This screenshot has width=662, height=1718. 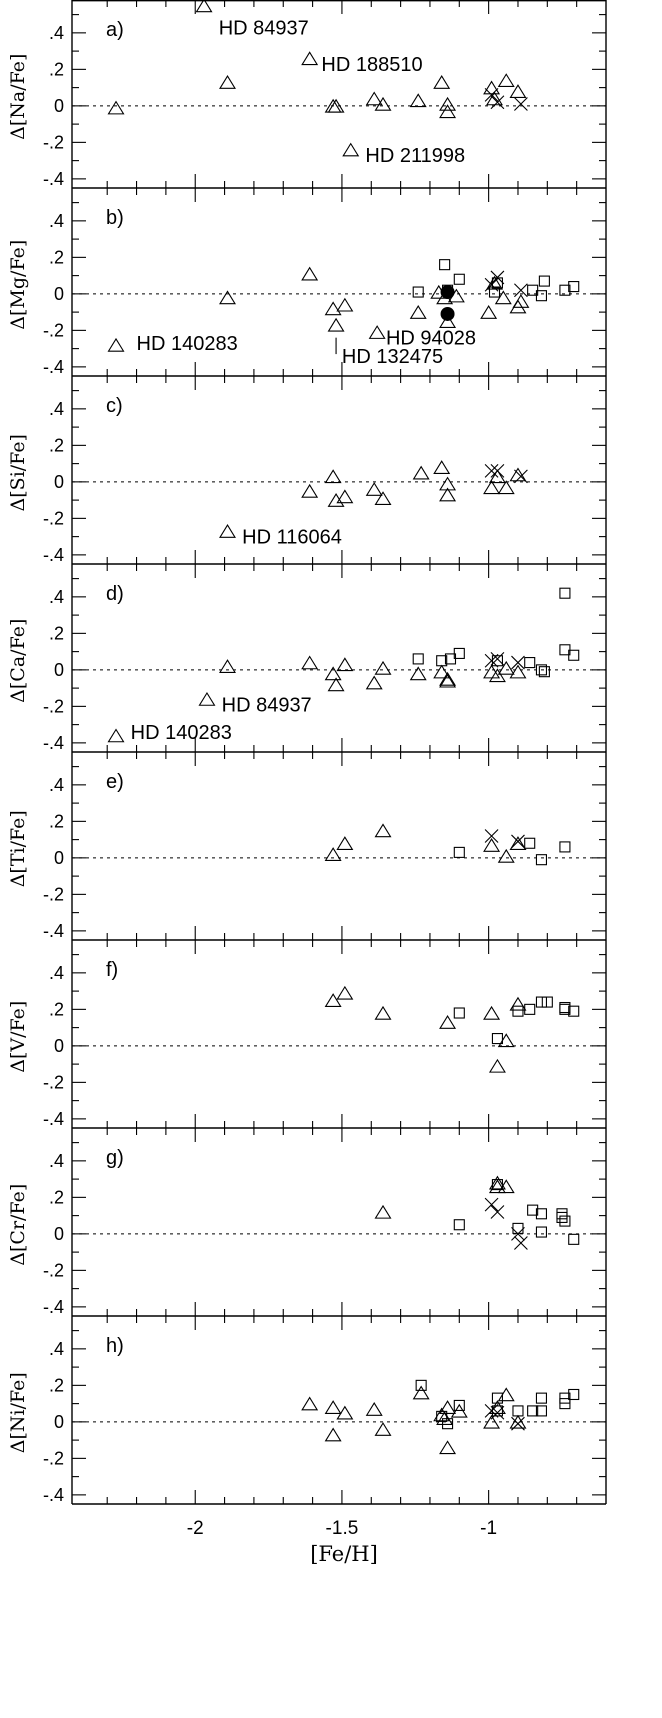 What do you see at coordinates (115, 1346) in the screenshot?
I see `panel-letter: h)` at bounding box center [115, 1346].